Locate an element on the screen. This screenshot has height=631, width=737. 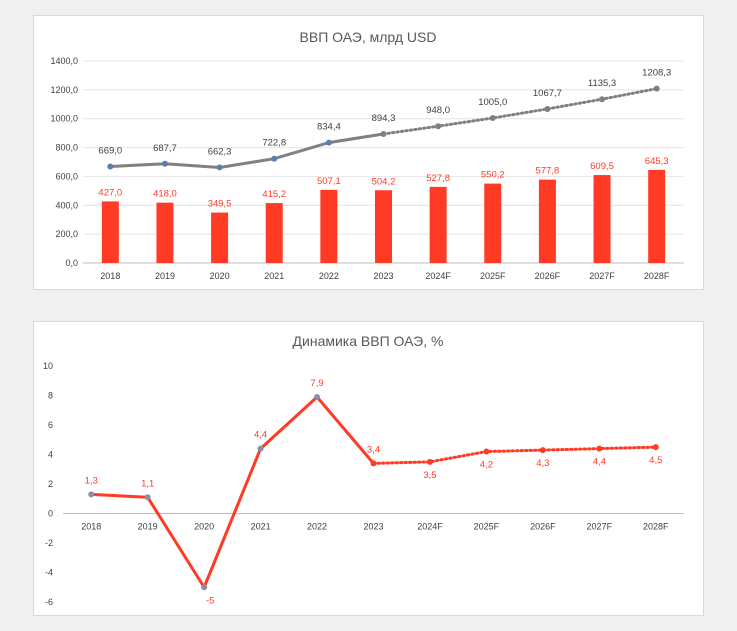
y-tick-label: -4 is located at coordinates (49, 573).